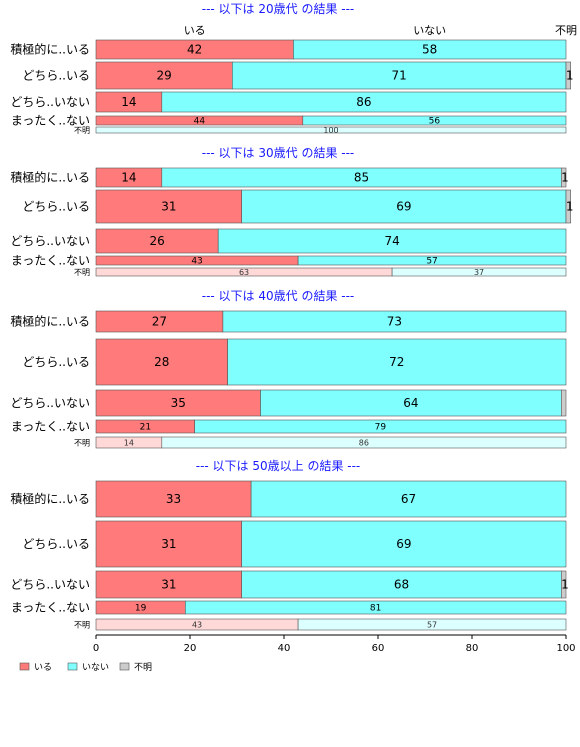  I want to click on data-label: 33, so click(173, 499).